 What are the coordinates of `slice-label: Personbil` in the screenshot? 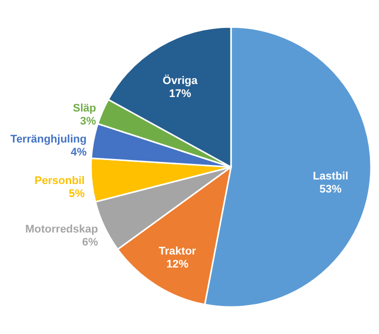 It's located at (59, 180).